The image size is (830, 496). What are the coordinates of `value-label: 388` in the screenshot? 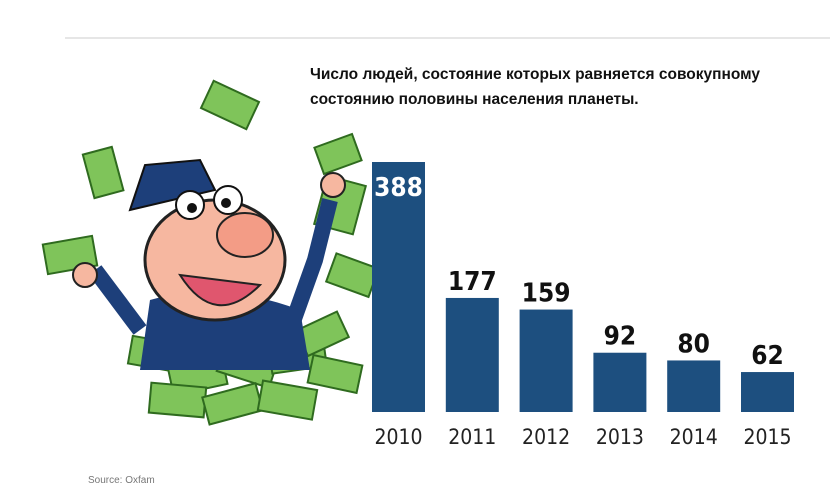 It's located at (398, 188).